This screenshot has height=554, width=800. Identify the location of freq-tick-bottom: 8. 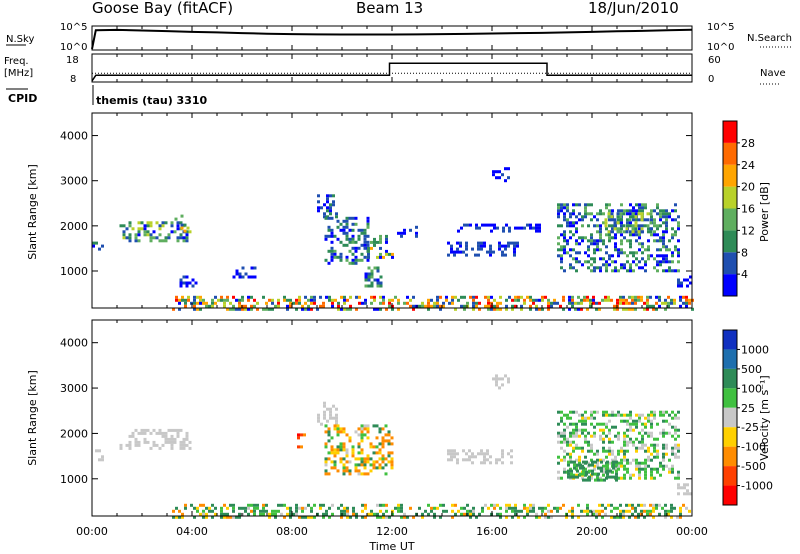
(73, 79).